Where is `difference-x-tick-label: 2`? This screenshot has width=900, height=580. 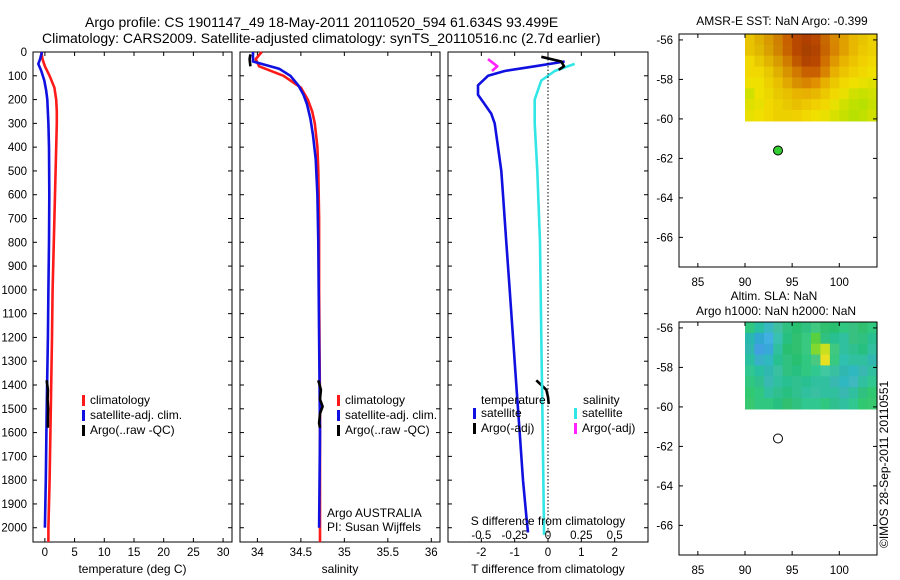 difference-x-tick-label: 2 is located at coordinates (614, 553).